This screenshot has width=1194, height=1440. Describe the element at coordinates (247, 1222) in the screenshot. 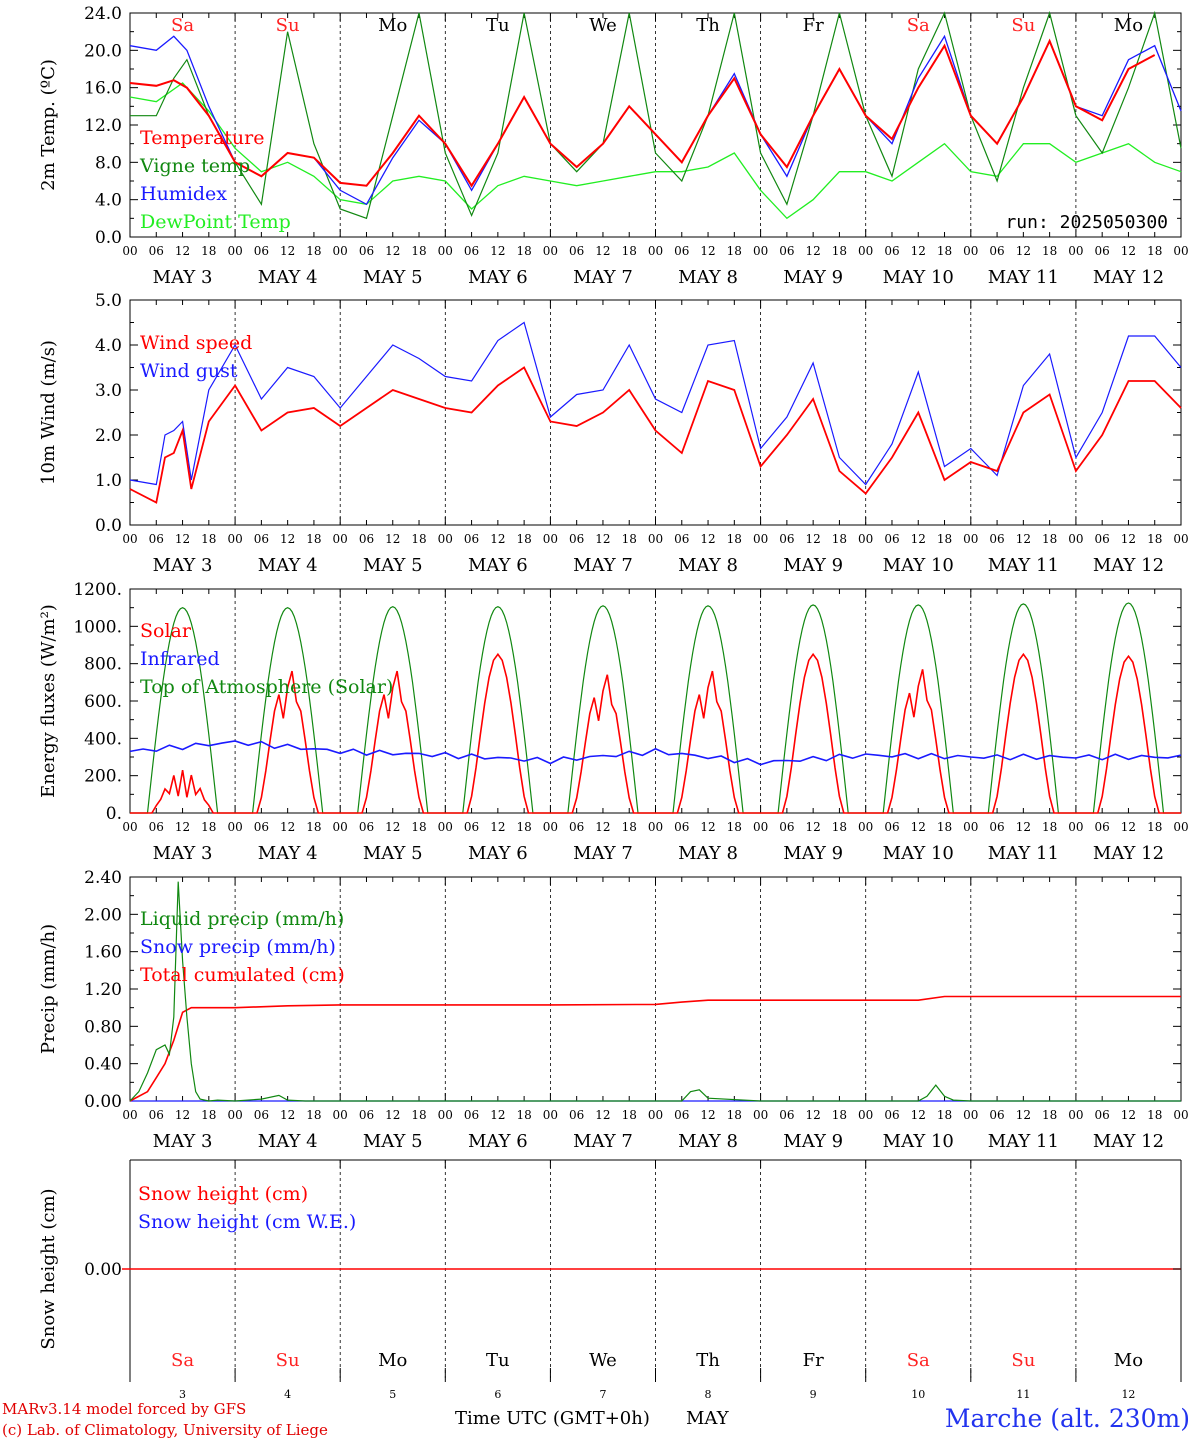

I see `legend-item: Snow height (cm W.E.)` at that location.